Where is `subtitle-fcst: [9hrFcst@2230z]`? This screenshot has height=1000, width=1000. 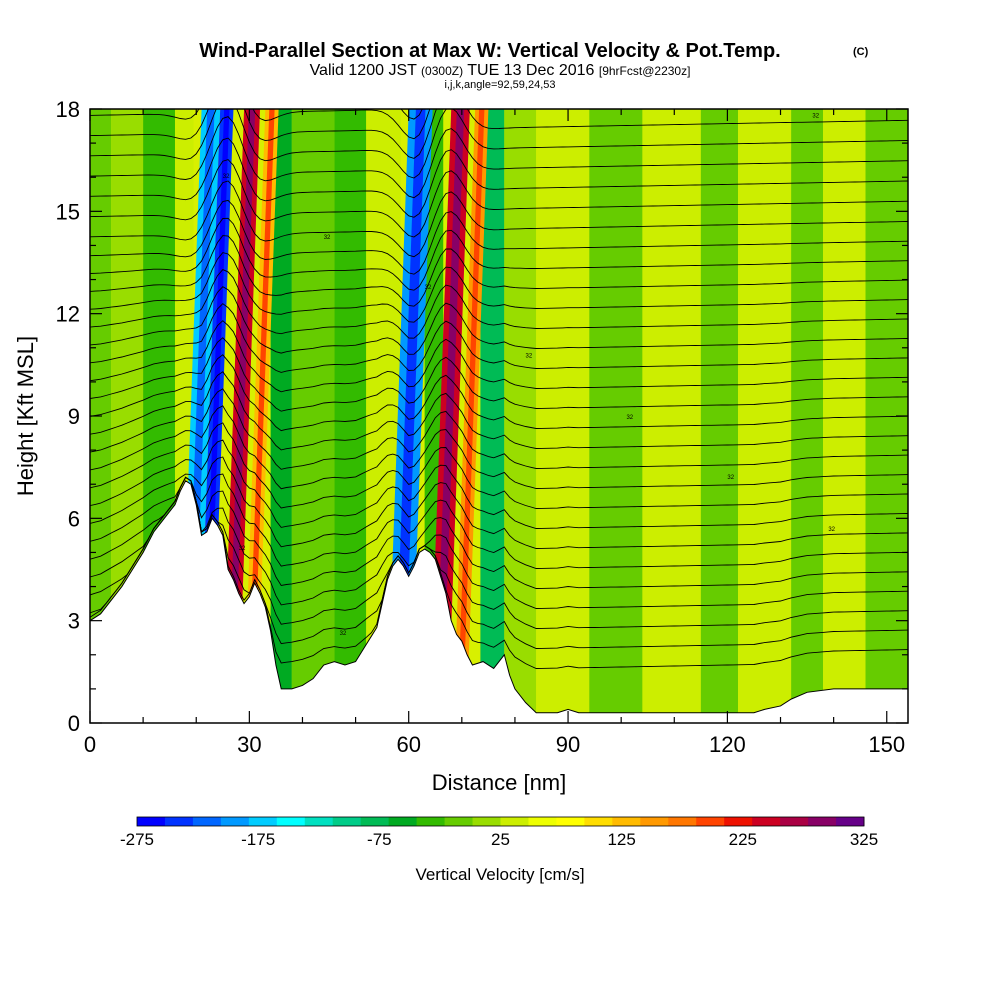
subtitle-fcst: [9hrFcst@2230z] is located at coordinates (645, 71).